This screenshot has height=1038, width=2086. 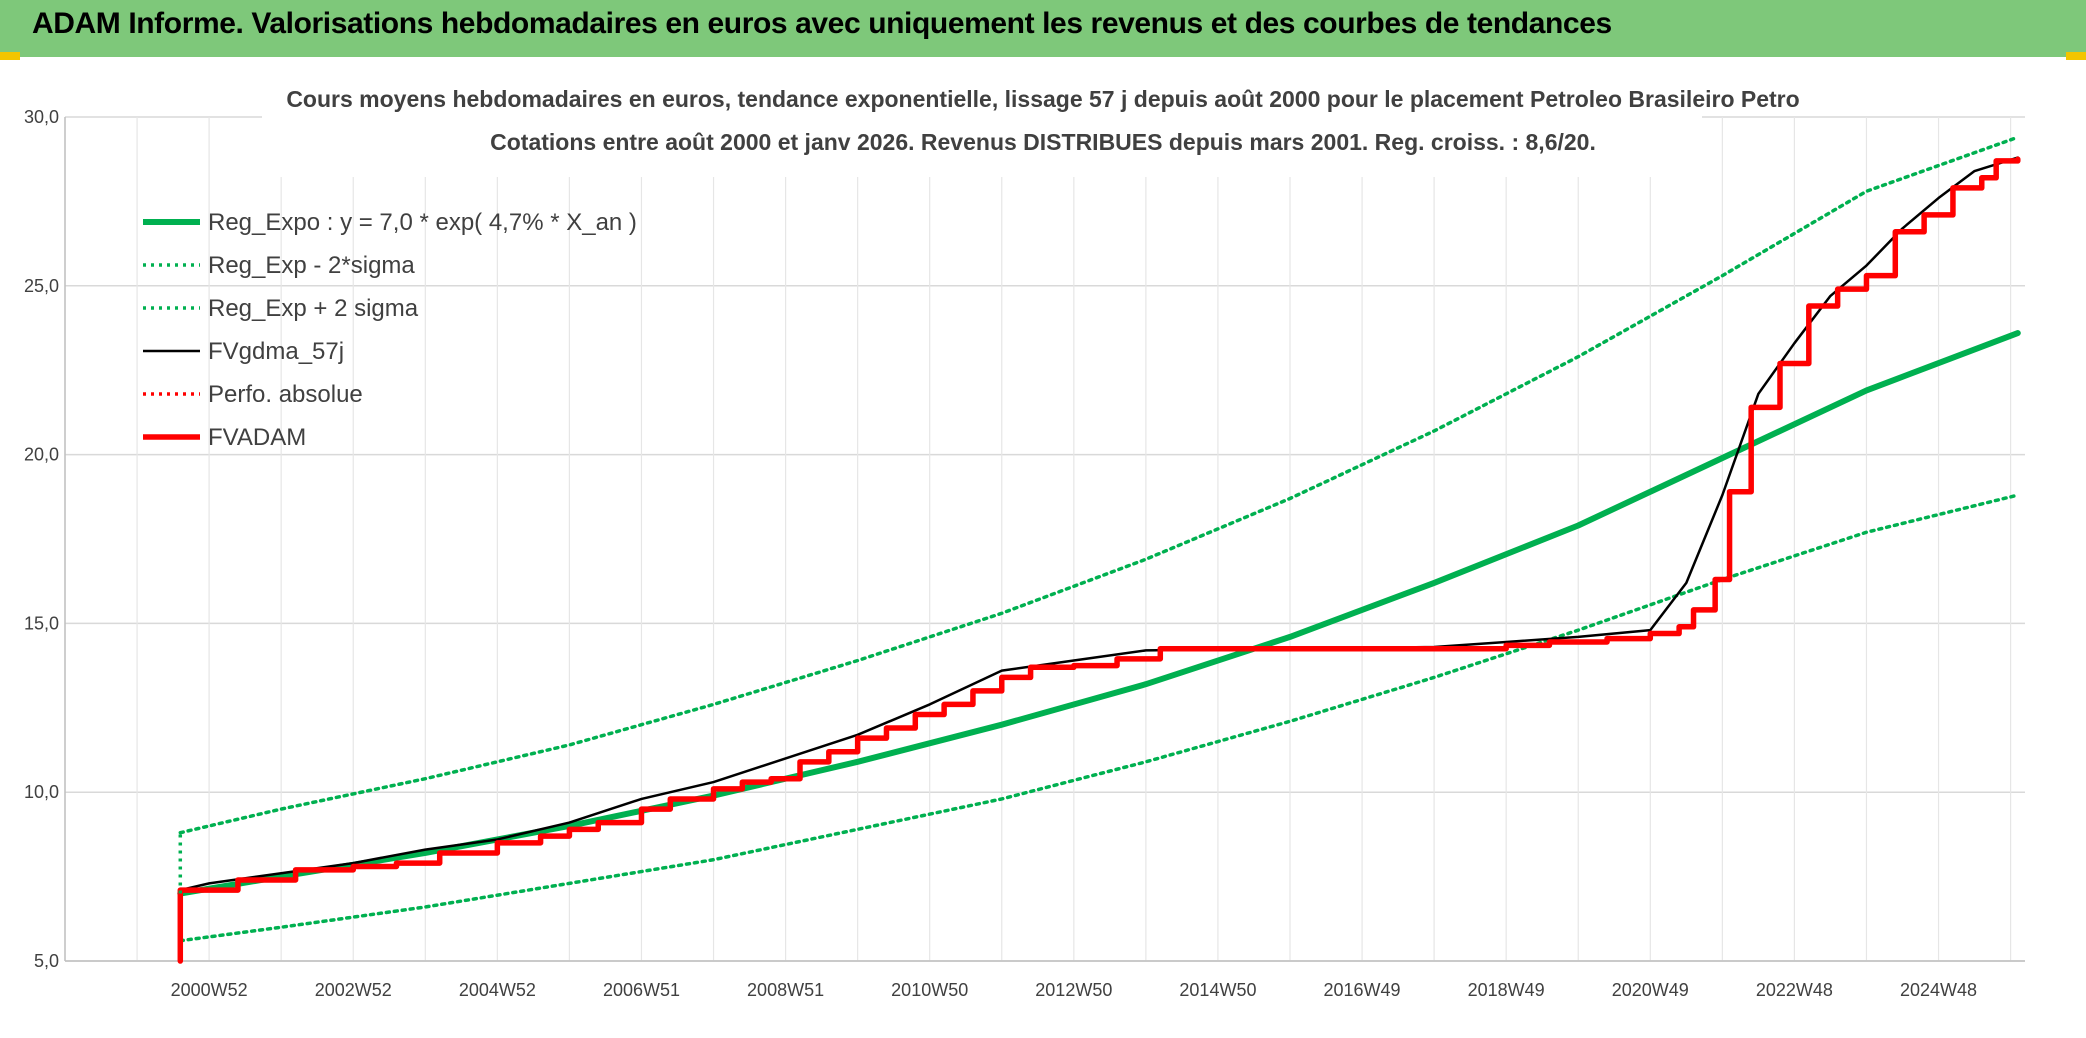 What do you see at coordinates (41, 455) in the screenshot?
I see `y-tick-label: 20,0` at bounding box center [41, 455].